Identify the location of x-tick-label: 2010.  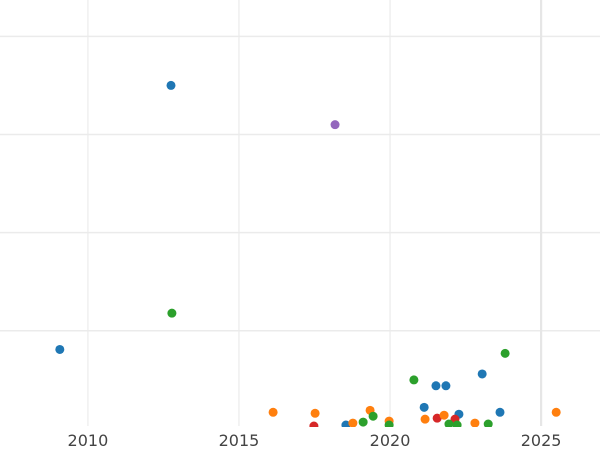
(88, 440).